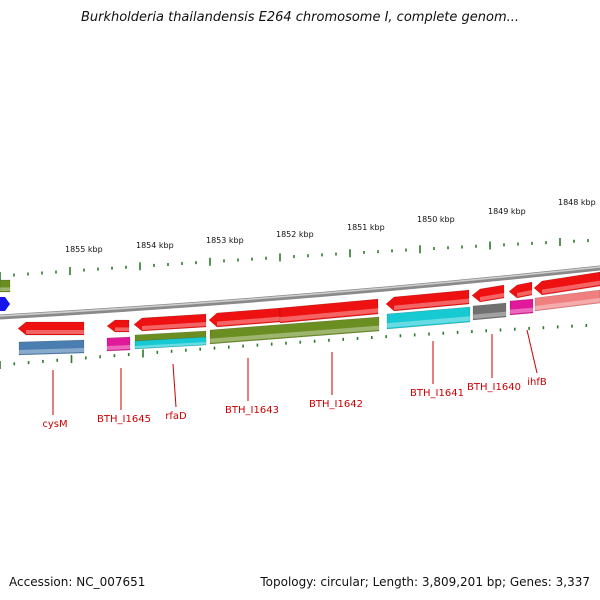 The height and width of the screenshot is (600, 600). Describe the element at coordinates (225, 240) in the screenshot. I see `kbp-label: 1853 kbp` at that location.